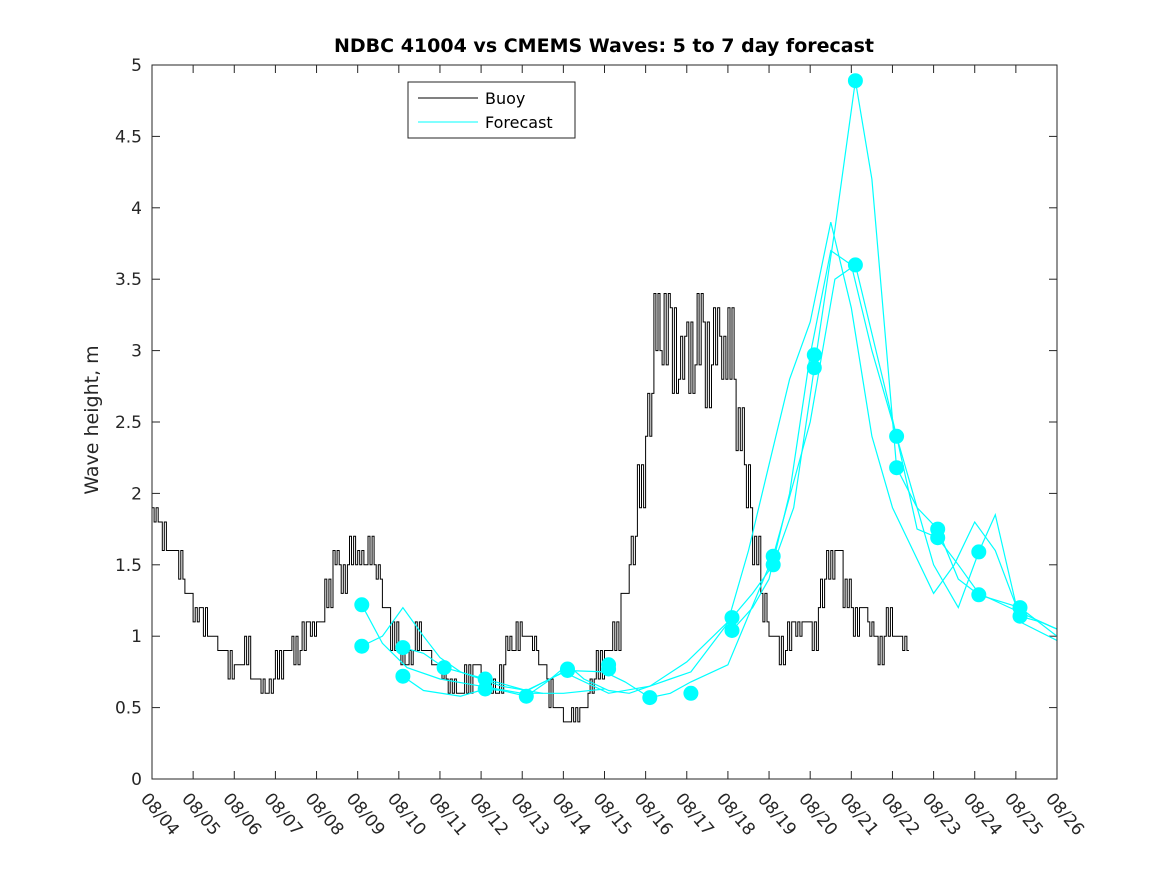 The height and width of the screenshot is (875, 1167). I want to click on y-tick-label: 5, so click(136, 66).